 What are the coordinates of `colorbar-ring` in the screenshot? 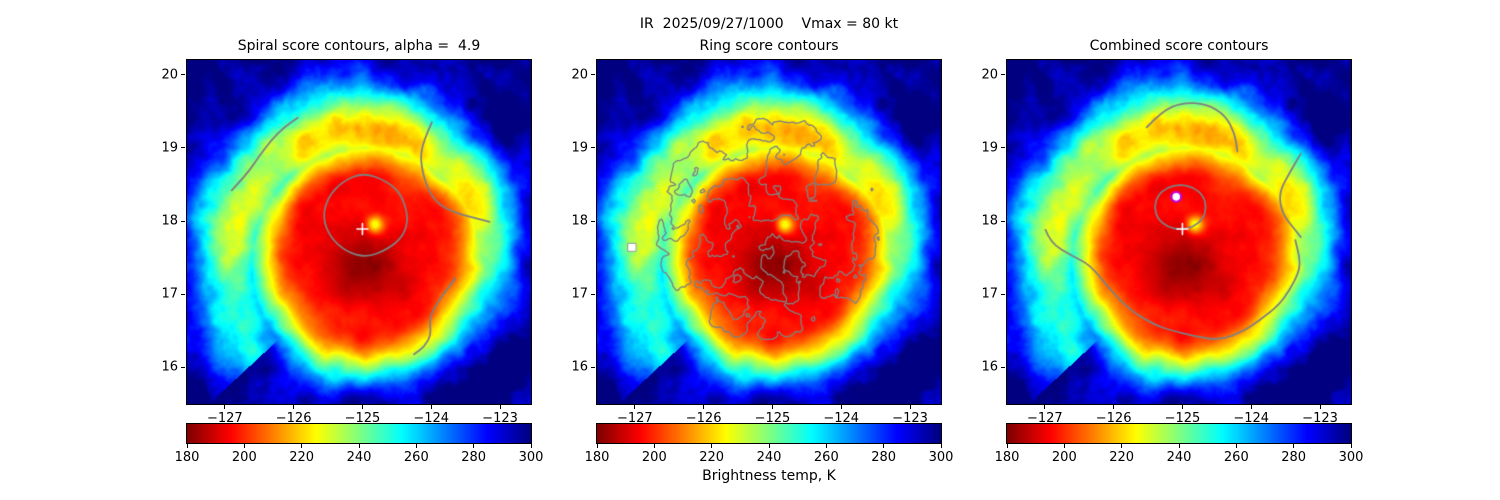 It's located at (769, 433).